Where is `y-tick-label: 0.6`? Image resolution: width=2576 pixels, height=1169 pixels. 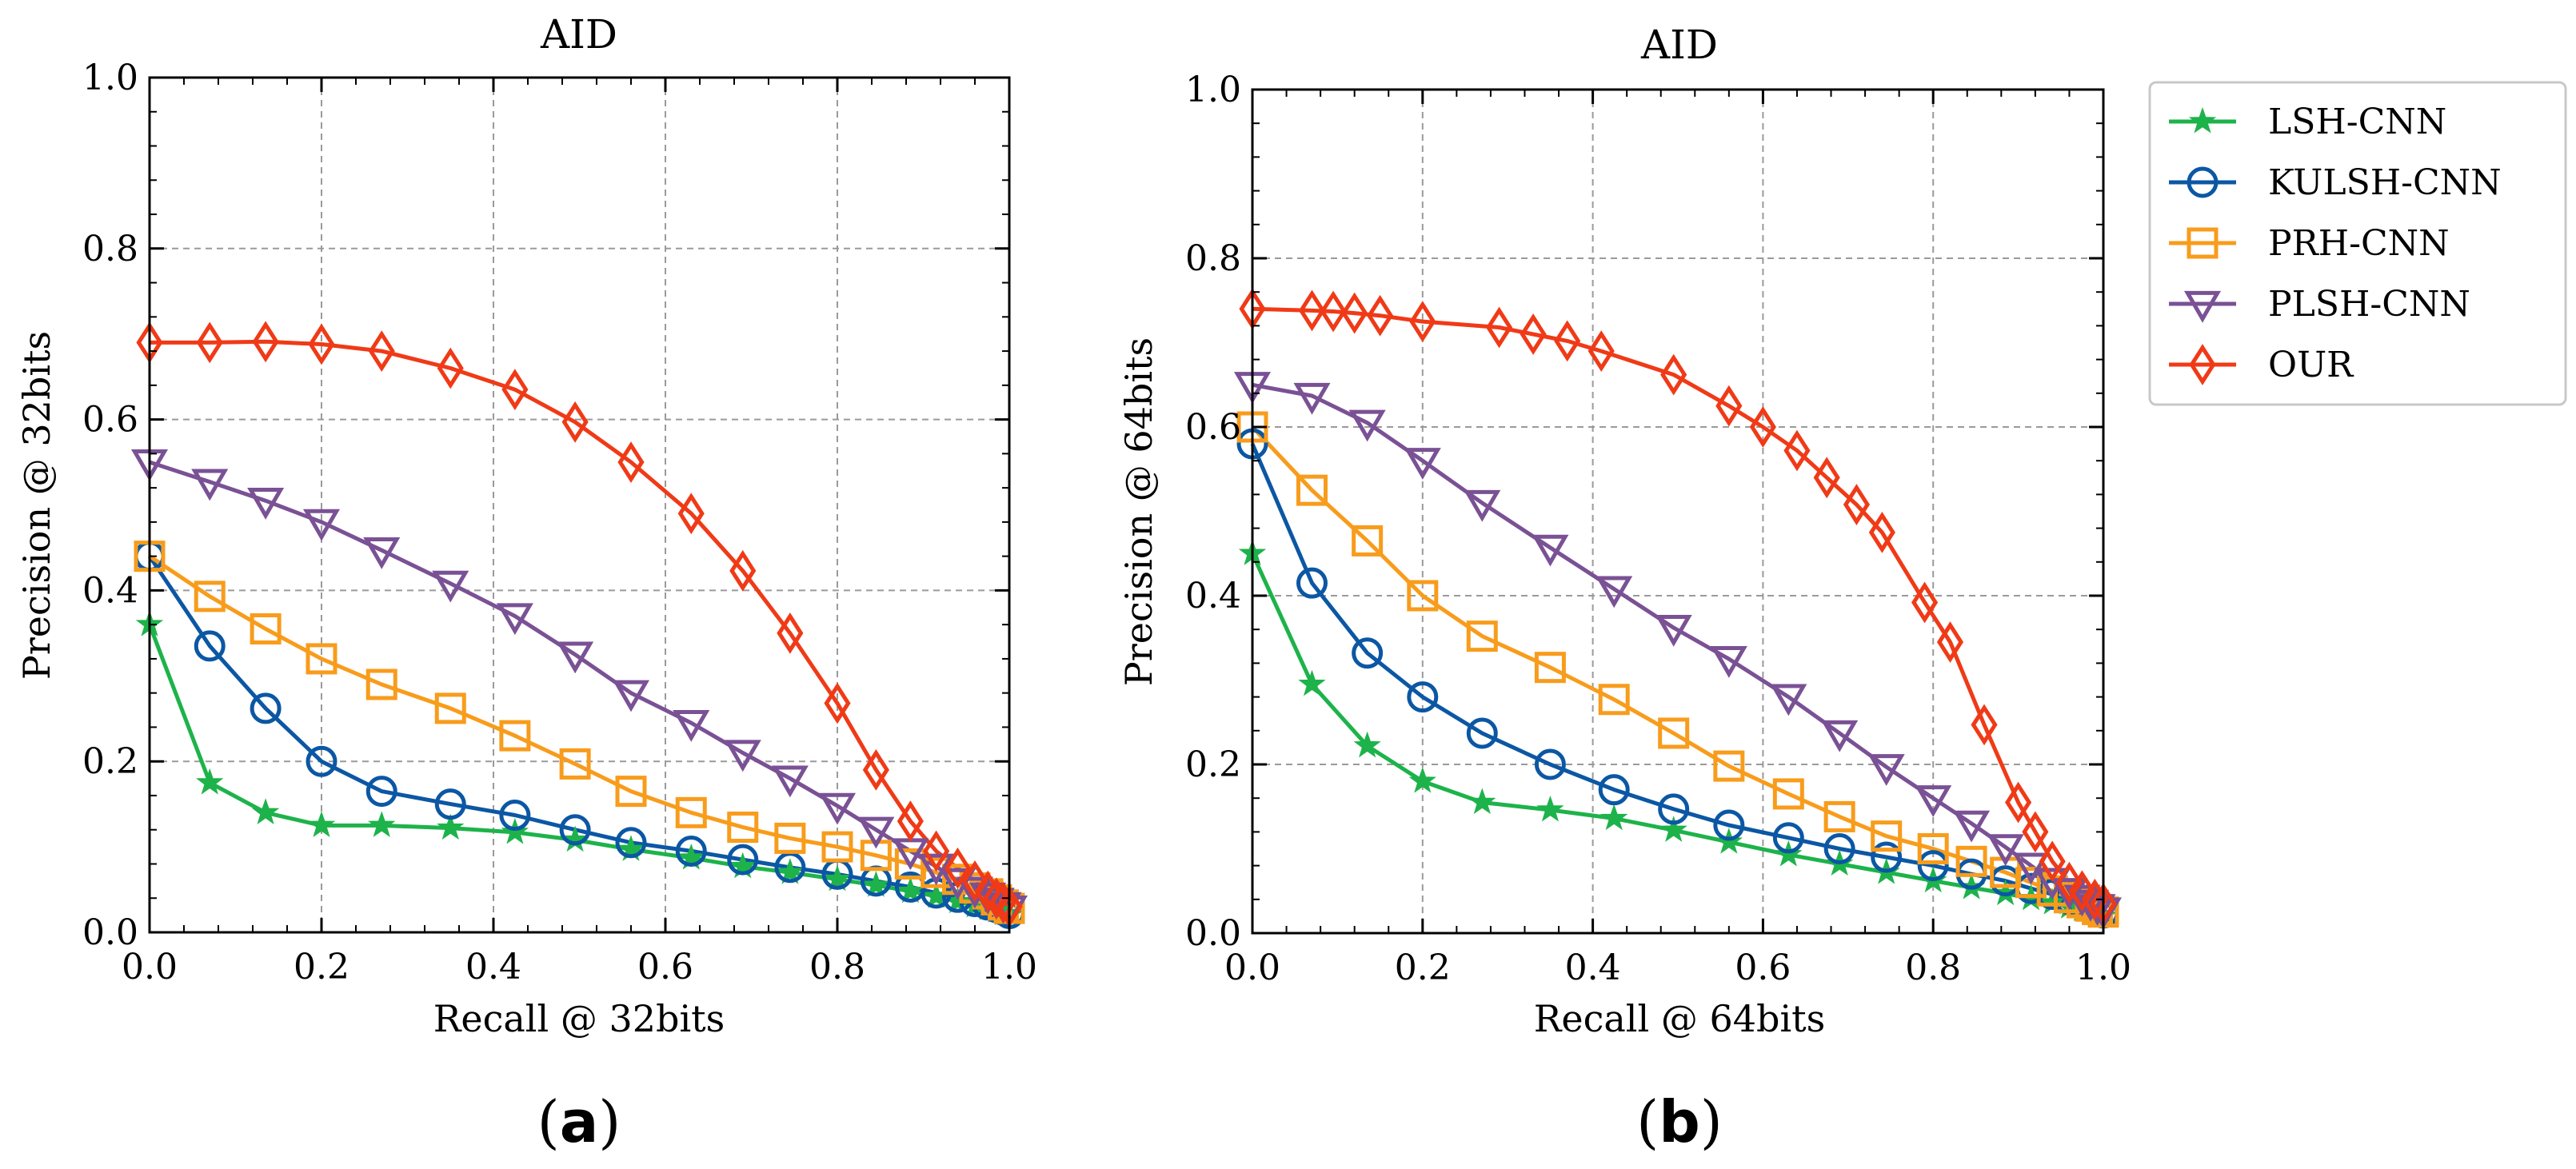
y-tick-label: 0.6 is located at coordinates (110, 420).